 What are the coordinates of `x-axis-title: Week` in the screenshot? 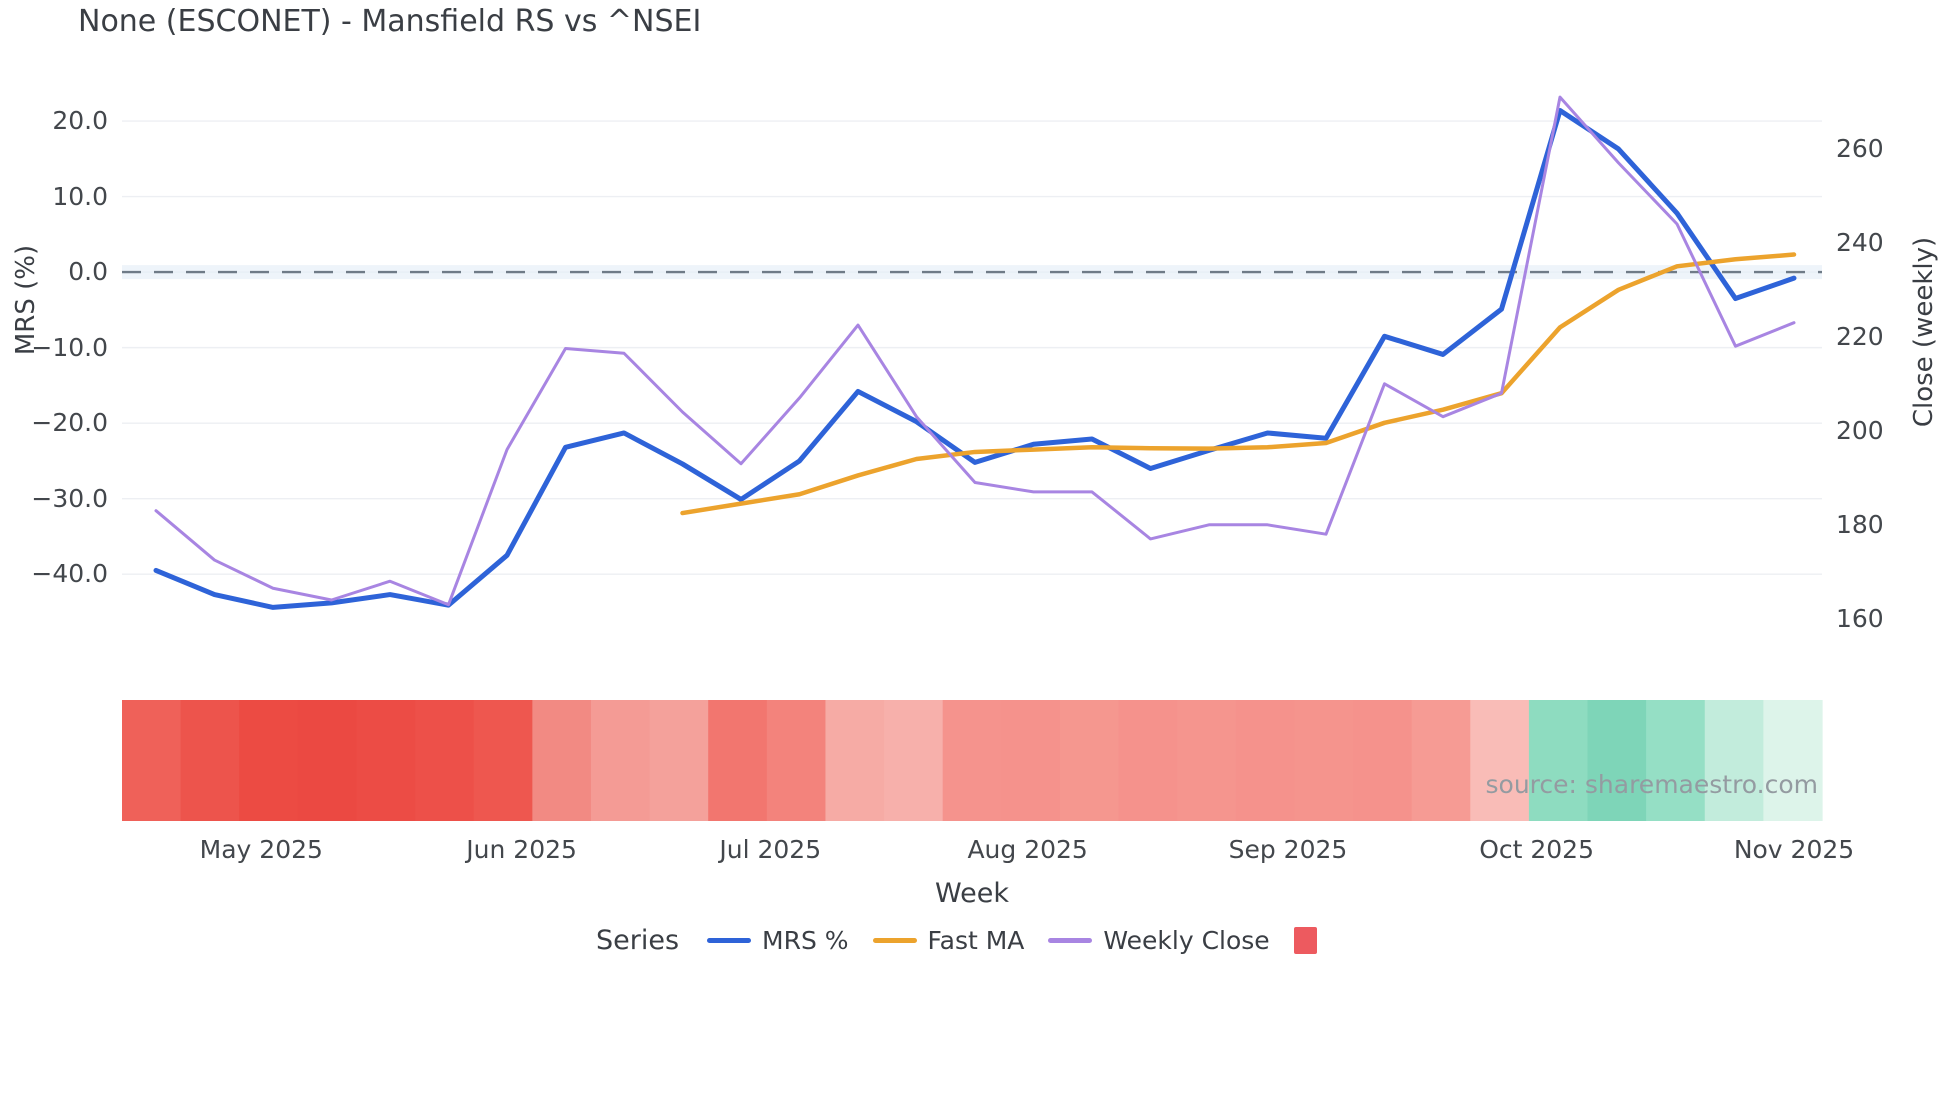 It's located at (972, 893).